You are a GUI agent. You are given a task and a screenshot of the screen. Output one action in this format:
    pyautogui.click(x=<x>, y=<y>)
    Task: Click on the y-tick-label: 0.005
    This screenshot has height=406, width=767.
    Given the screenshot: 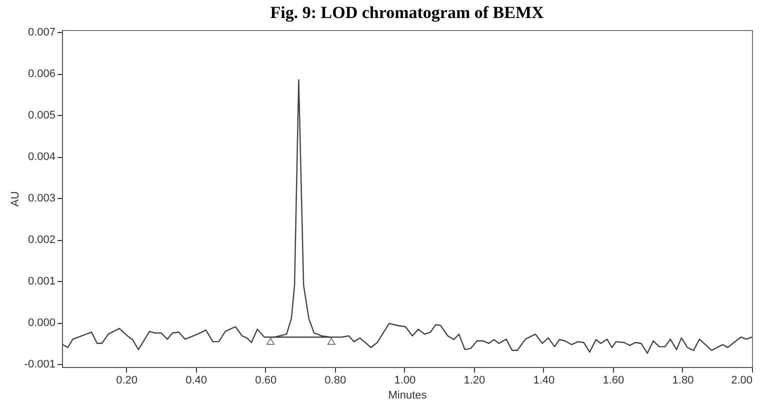 What is the action you would take?
    pyautogui.click(x=42, y=116)
    